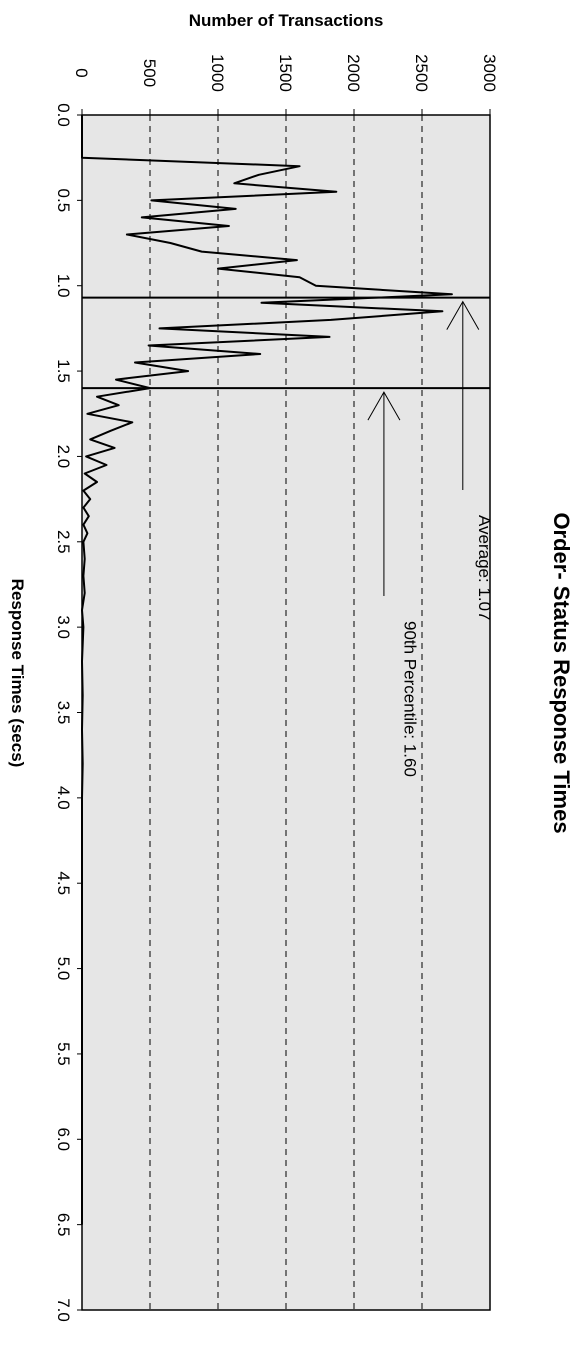 This screenshot has width=584, height=1346. Describe the element at coordinates (63, 1310) in the screenshot. I see `x-tick-label: 7.0` at that location.